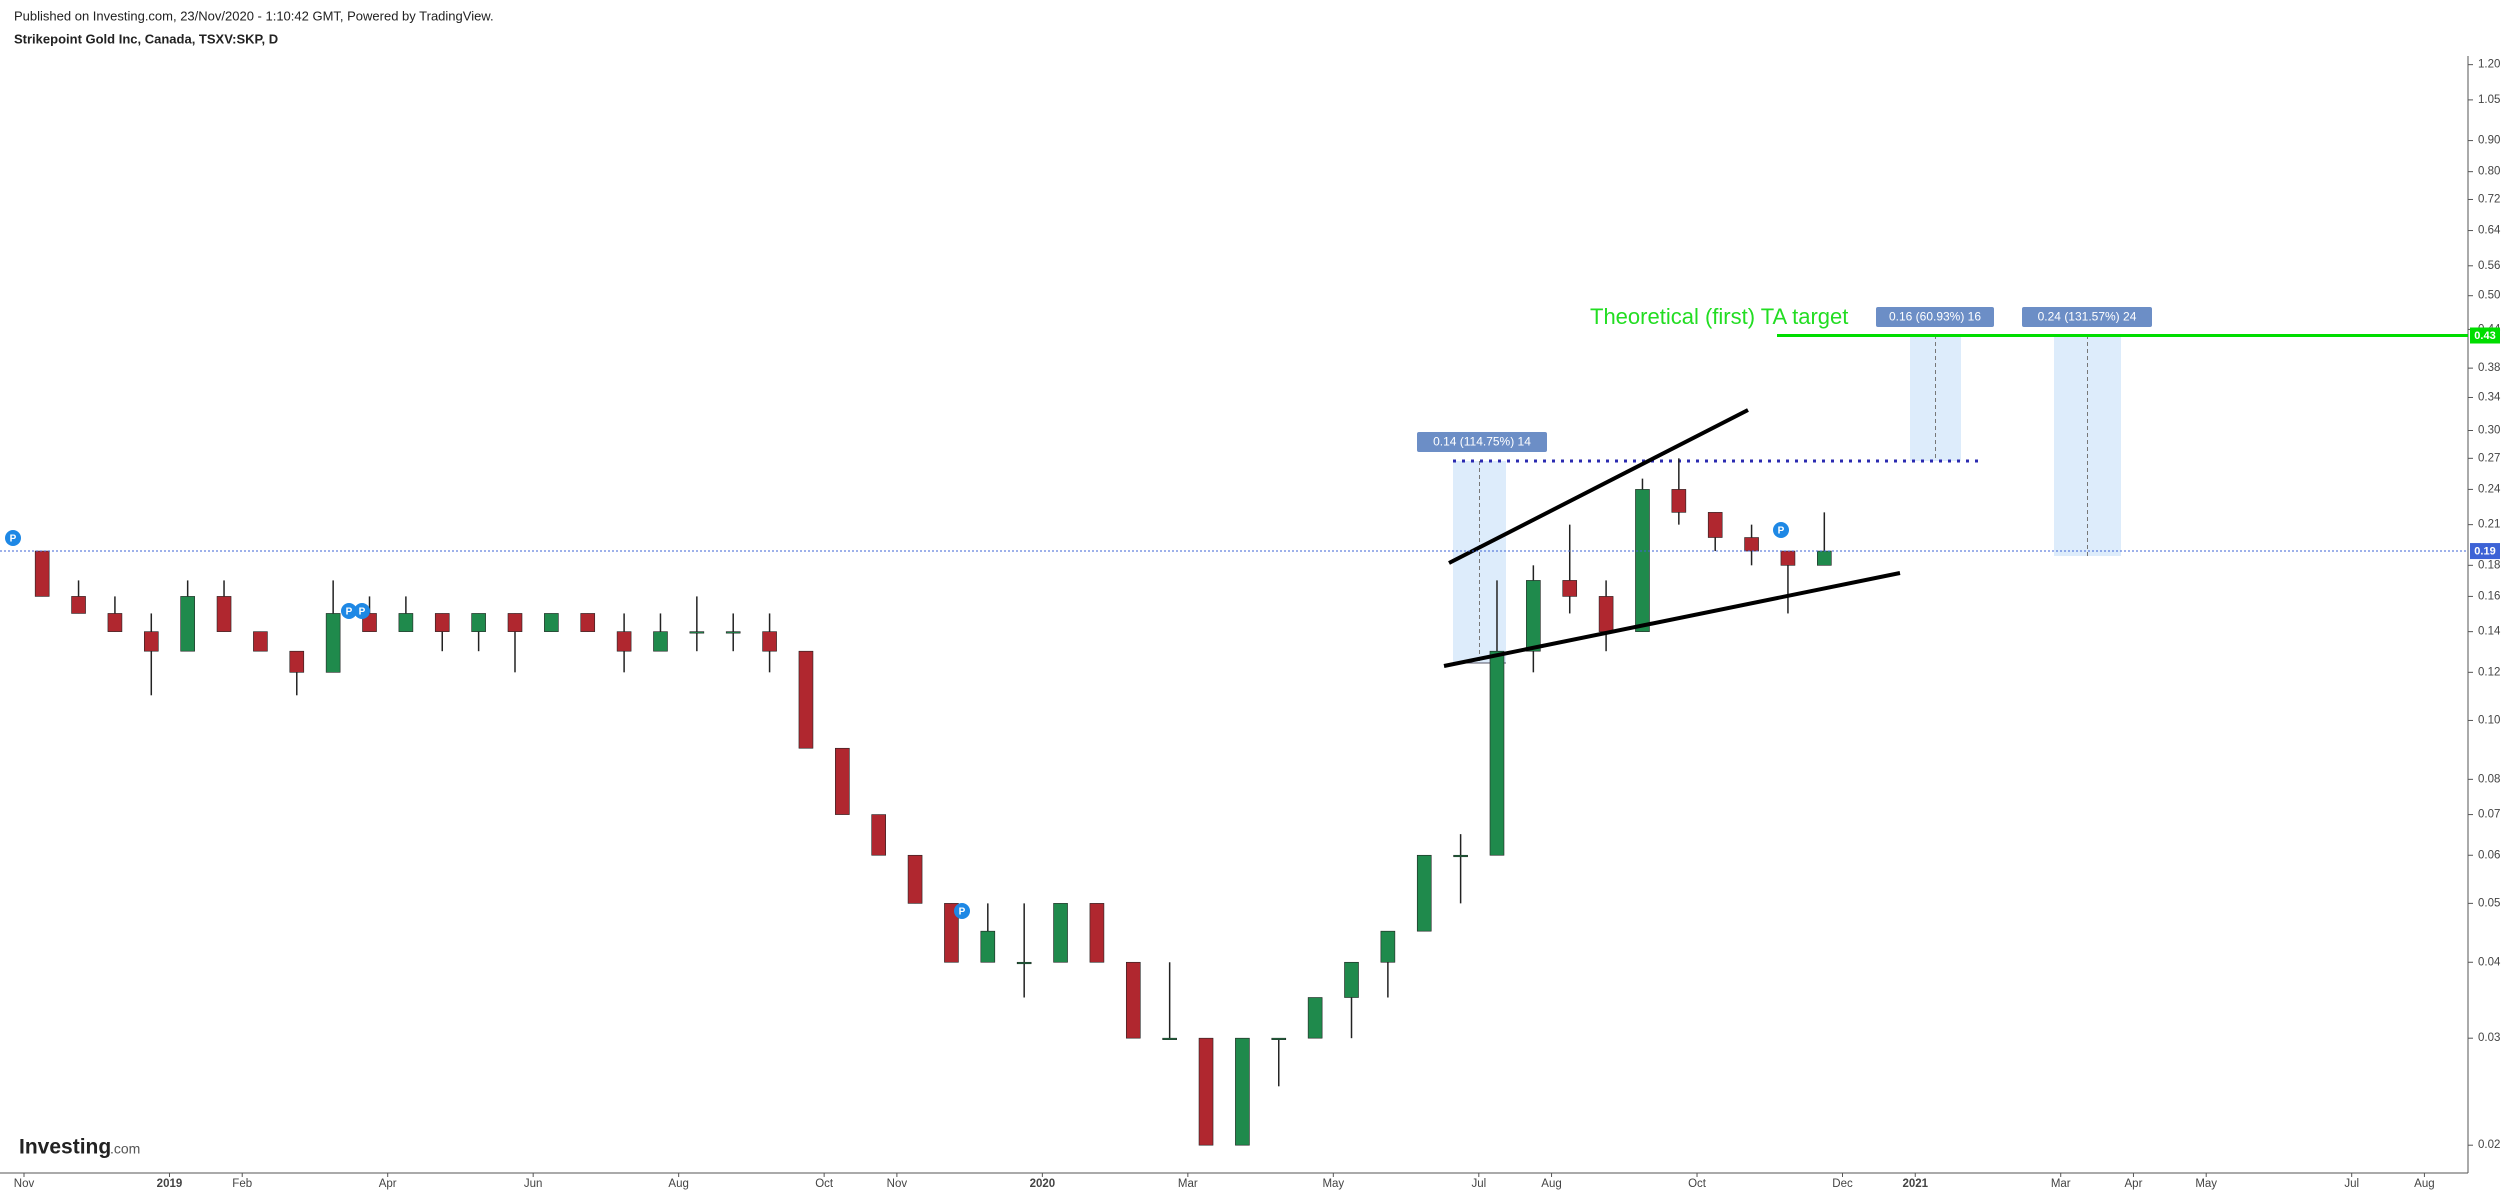 Image resolution: width=2510 pixels, height=1195 pixels. Describe the element at coordinates (1672, 619) in the screenshot. I see `trendline-lower` at that location.